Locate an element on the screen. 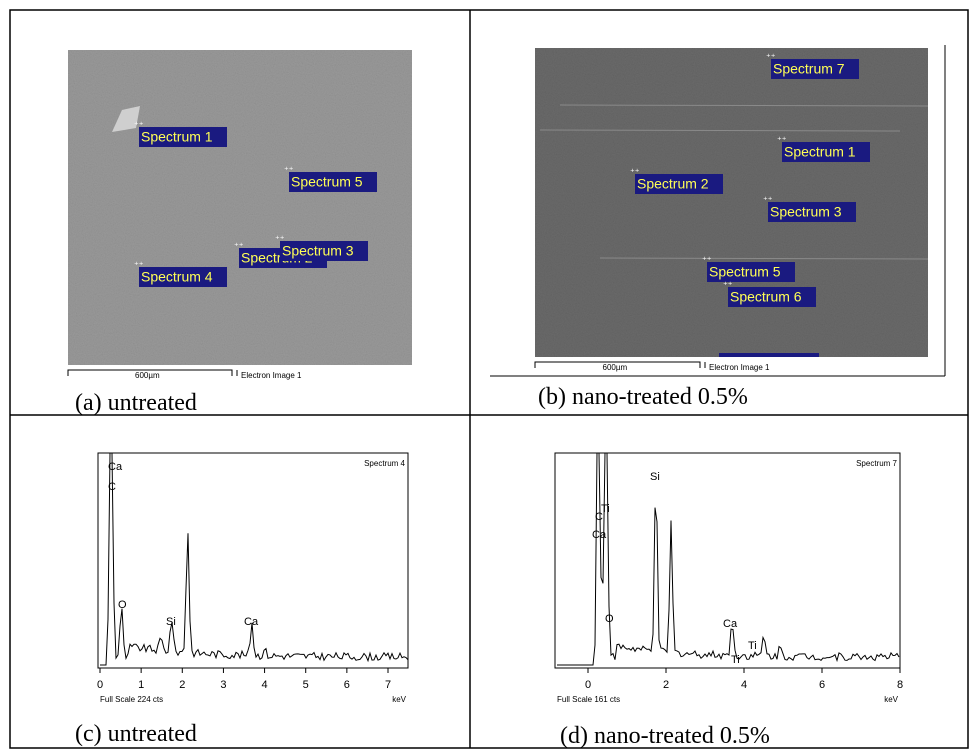 The width and height of the screenshot is (976, 751). x-tick-label: 3 is located at coordinates (223, 685).